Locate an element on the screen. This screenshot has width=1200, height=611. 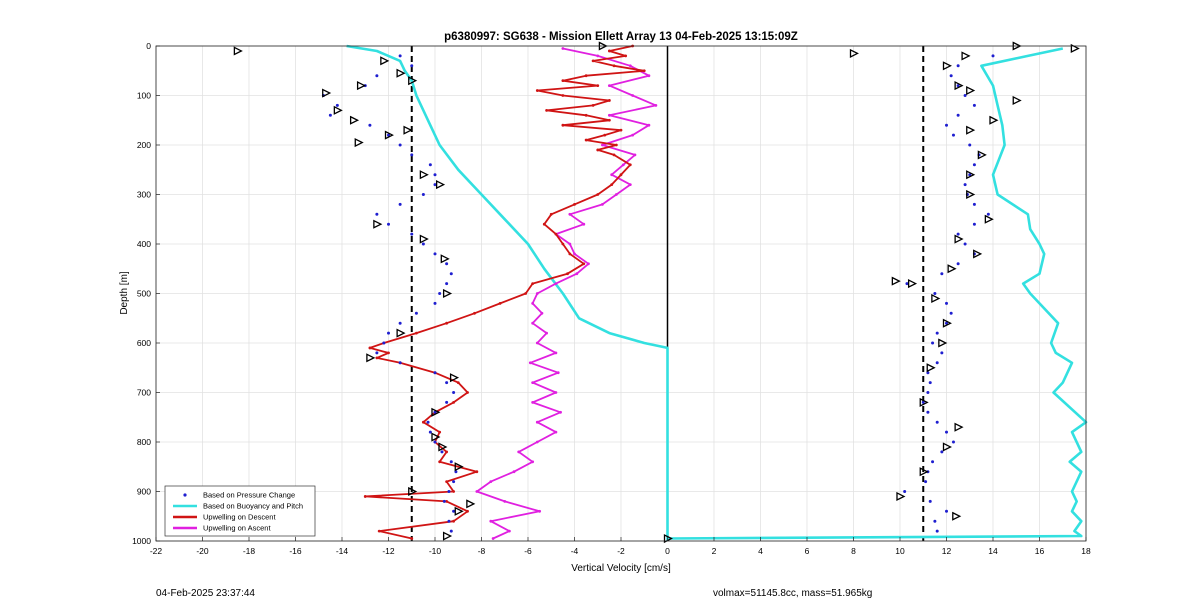
y-tick-label: 100 is located at coordinates (144, 96).